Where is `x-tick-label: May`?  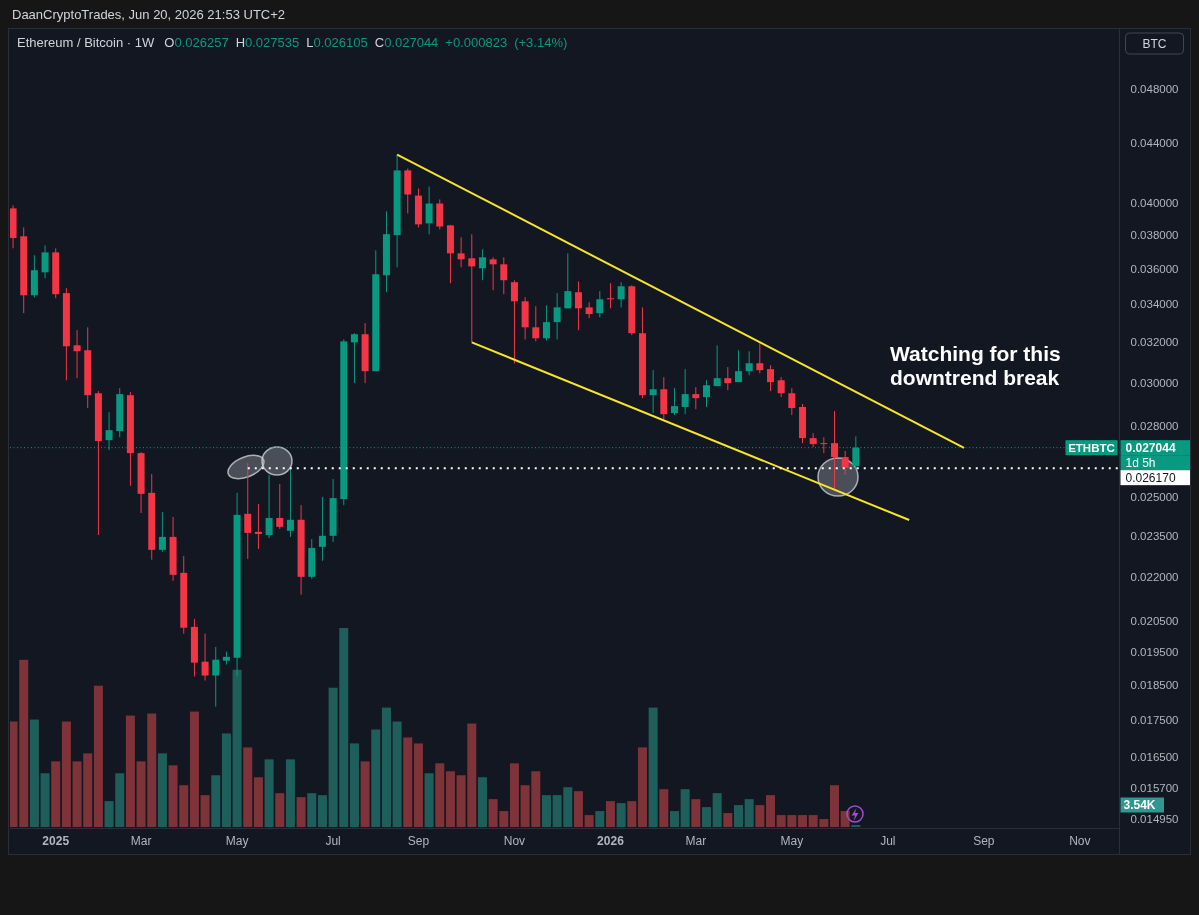 x-tick-label: May is located at coordinates (792, 841).